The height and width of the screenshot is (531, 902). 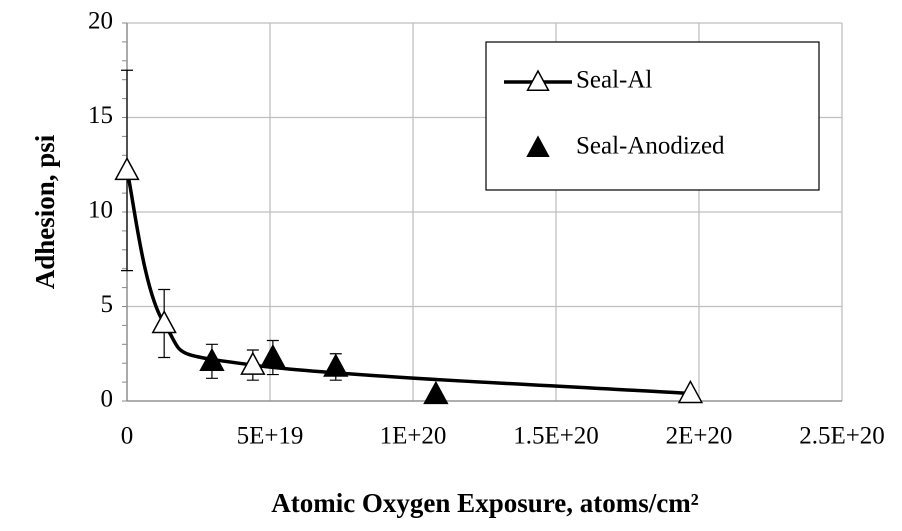 What do you see at coordinates (485, 503) in the screenshot?
I see `x-axis-label: Atomic Oxygen Exposure, atoms/cm²` at bounding box center [485, 503].